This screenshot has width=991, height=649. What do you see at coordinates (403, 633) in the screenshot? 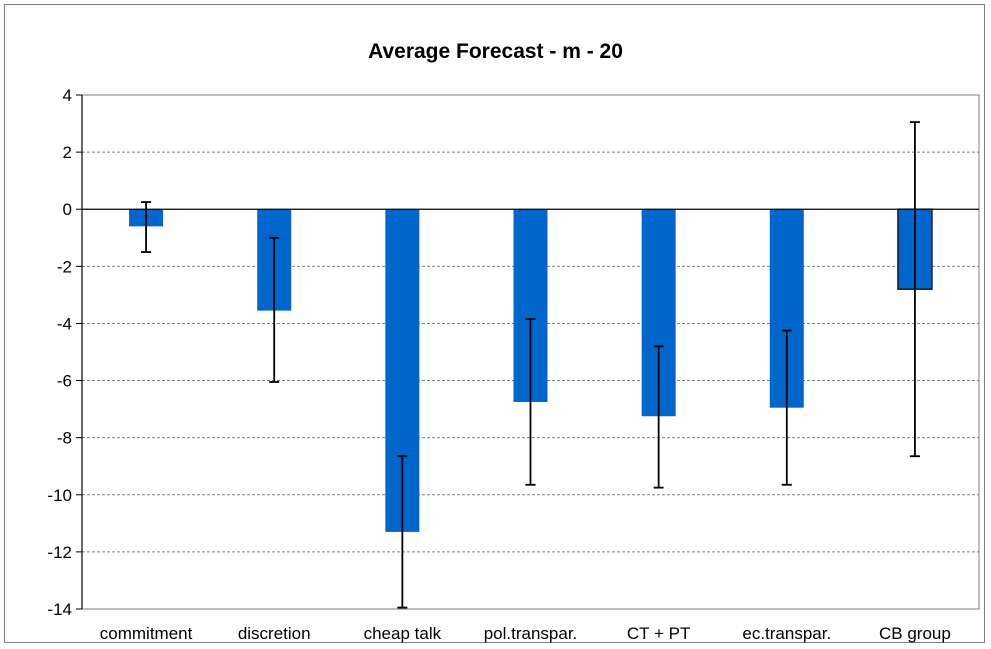
I see `x-category-label: cheap talk` at bounding box center [403, 633].